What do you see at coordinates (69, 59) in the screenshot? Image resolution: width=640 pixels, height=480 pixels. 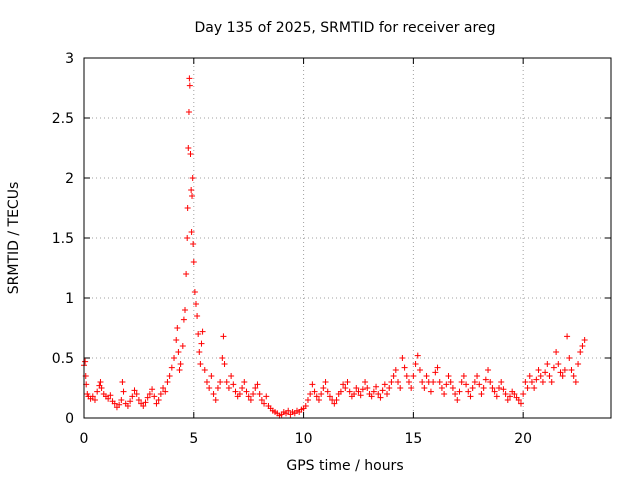 I see `y-tick-label: 3` at bounding box center [69, 59].